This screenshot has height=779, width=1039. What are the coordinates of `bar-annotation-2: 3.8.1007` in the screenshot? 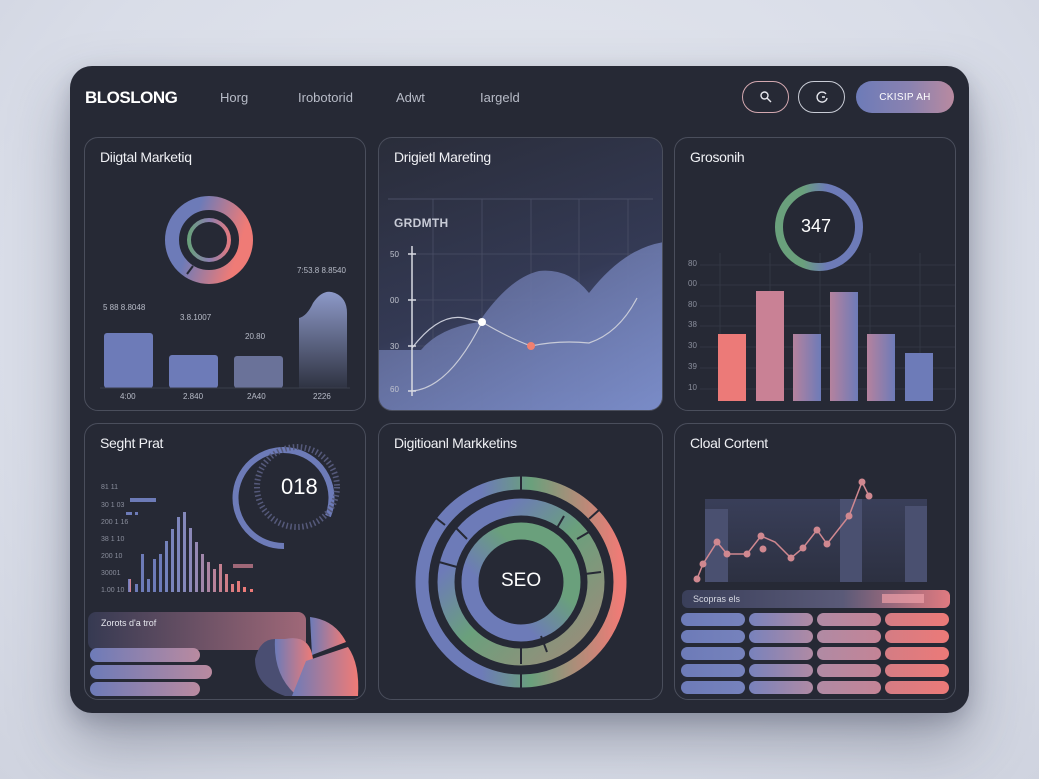 It's located at (196, 317).